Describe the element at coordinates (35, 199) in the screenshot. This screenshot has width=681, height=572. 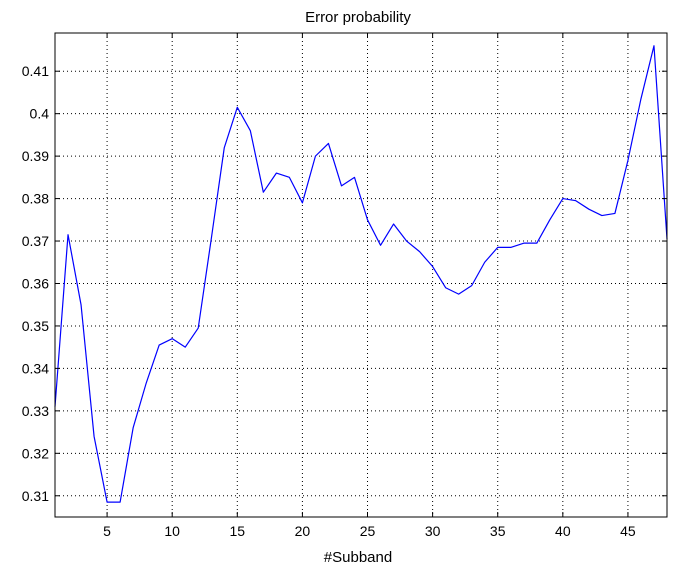
I see `y-tick-label: 0.38` at that location.